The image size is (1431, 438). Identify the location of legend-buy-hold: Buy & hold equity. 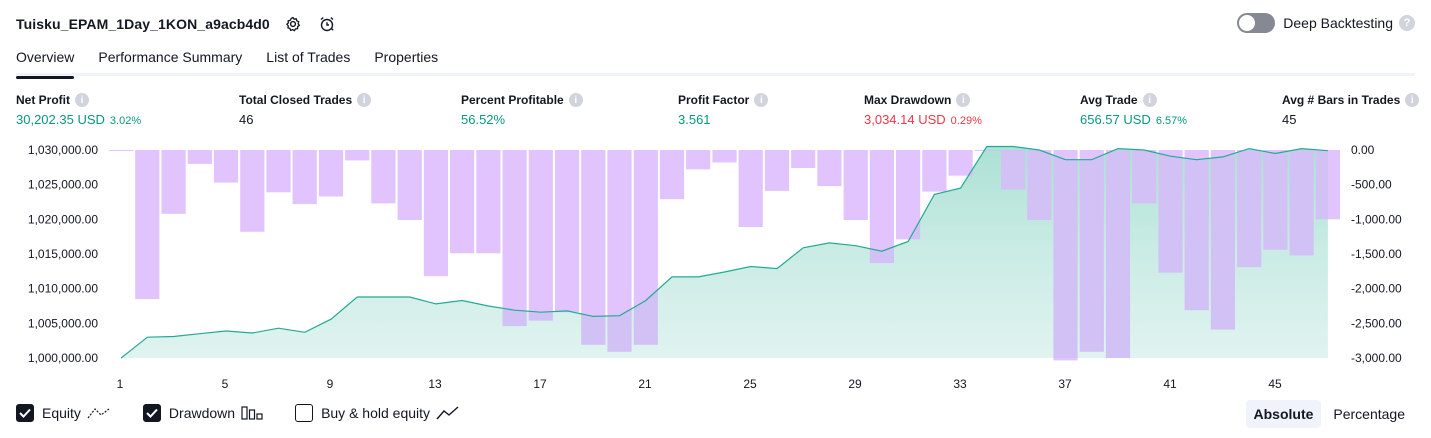
(377, 413).